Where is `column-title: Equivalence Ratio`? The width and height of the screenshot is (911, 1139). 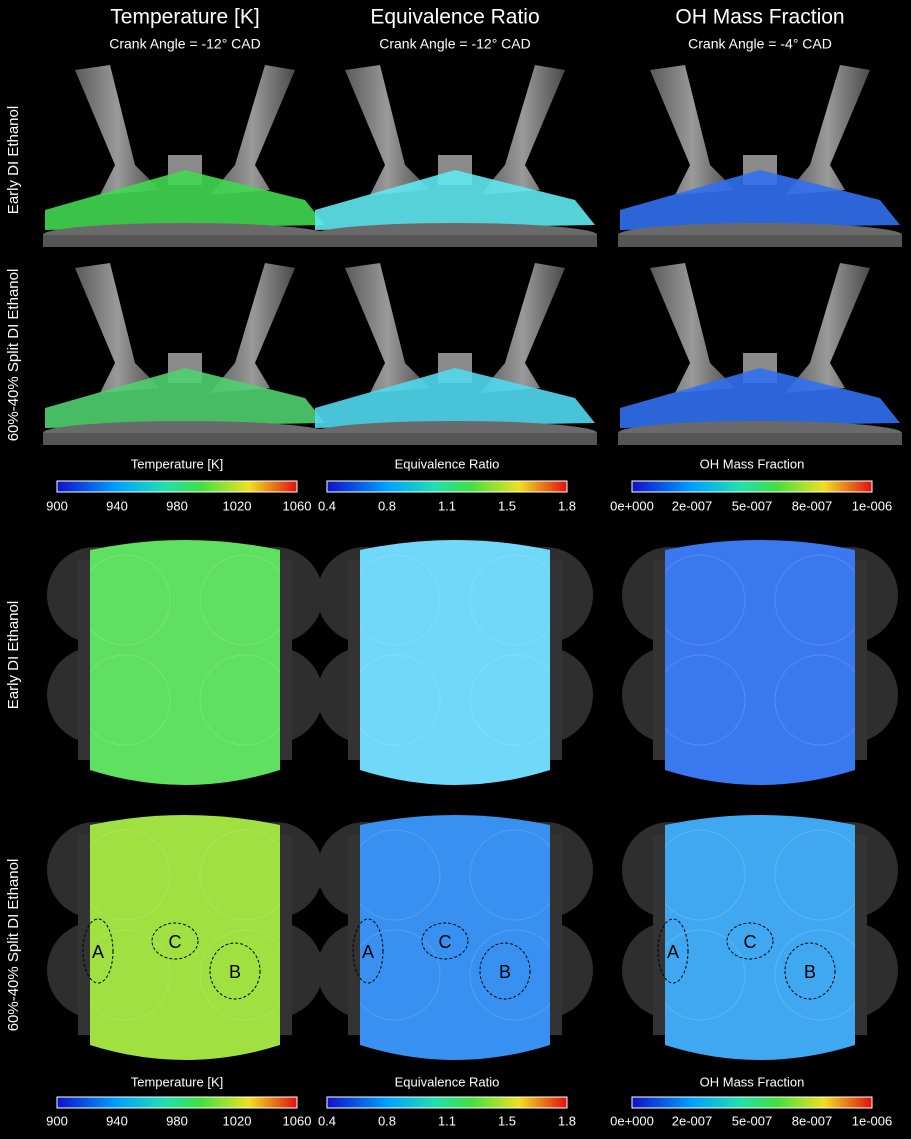
column-title: Equivalence Ratio is located at coordinates (454, 17).